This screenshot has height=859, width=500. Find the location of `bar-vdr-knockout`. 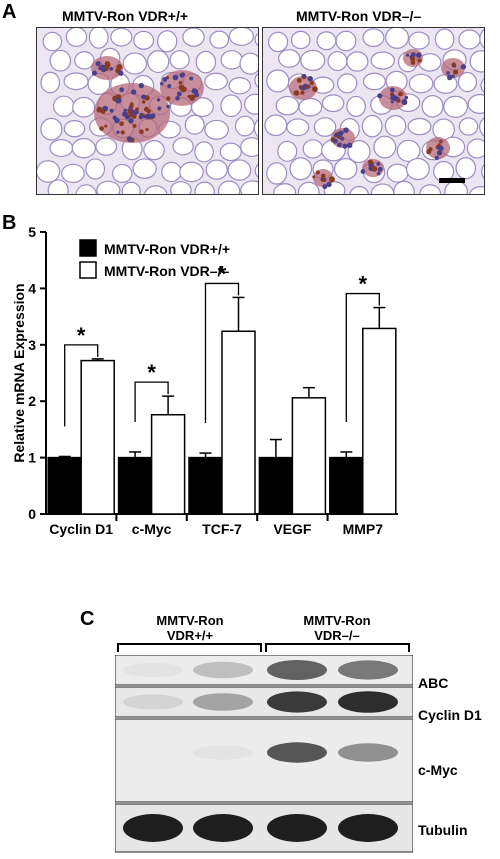

bar-vdr-knockout is located at coordinates (379, 421).